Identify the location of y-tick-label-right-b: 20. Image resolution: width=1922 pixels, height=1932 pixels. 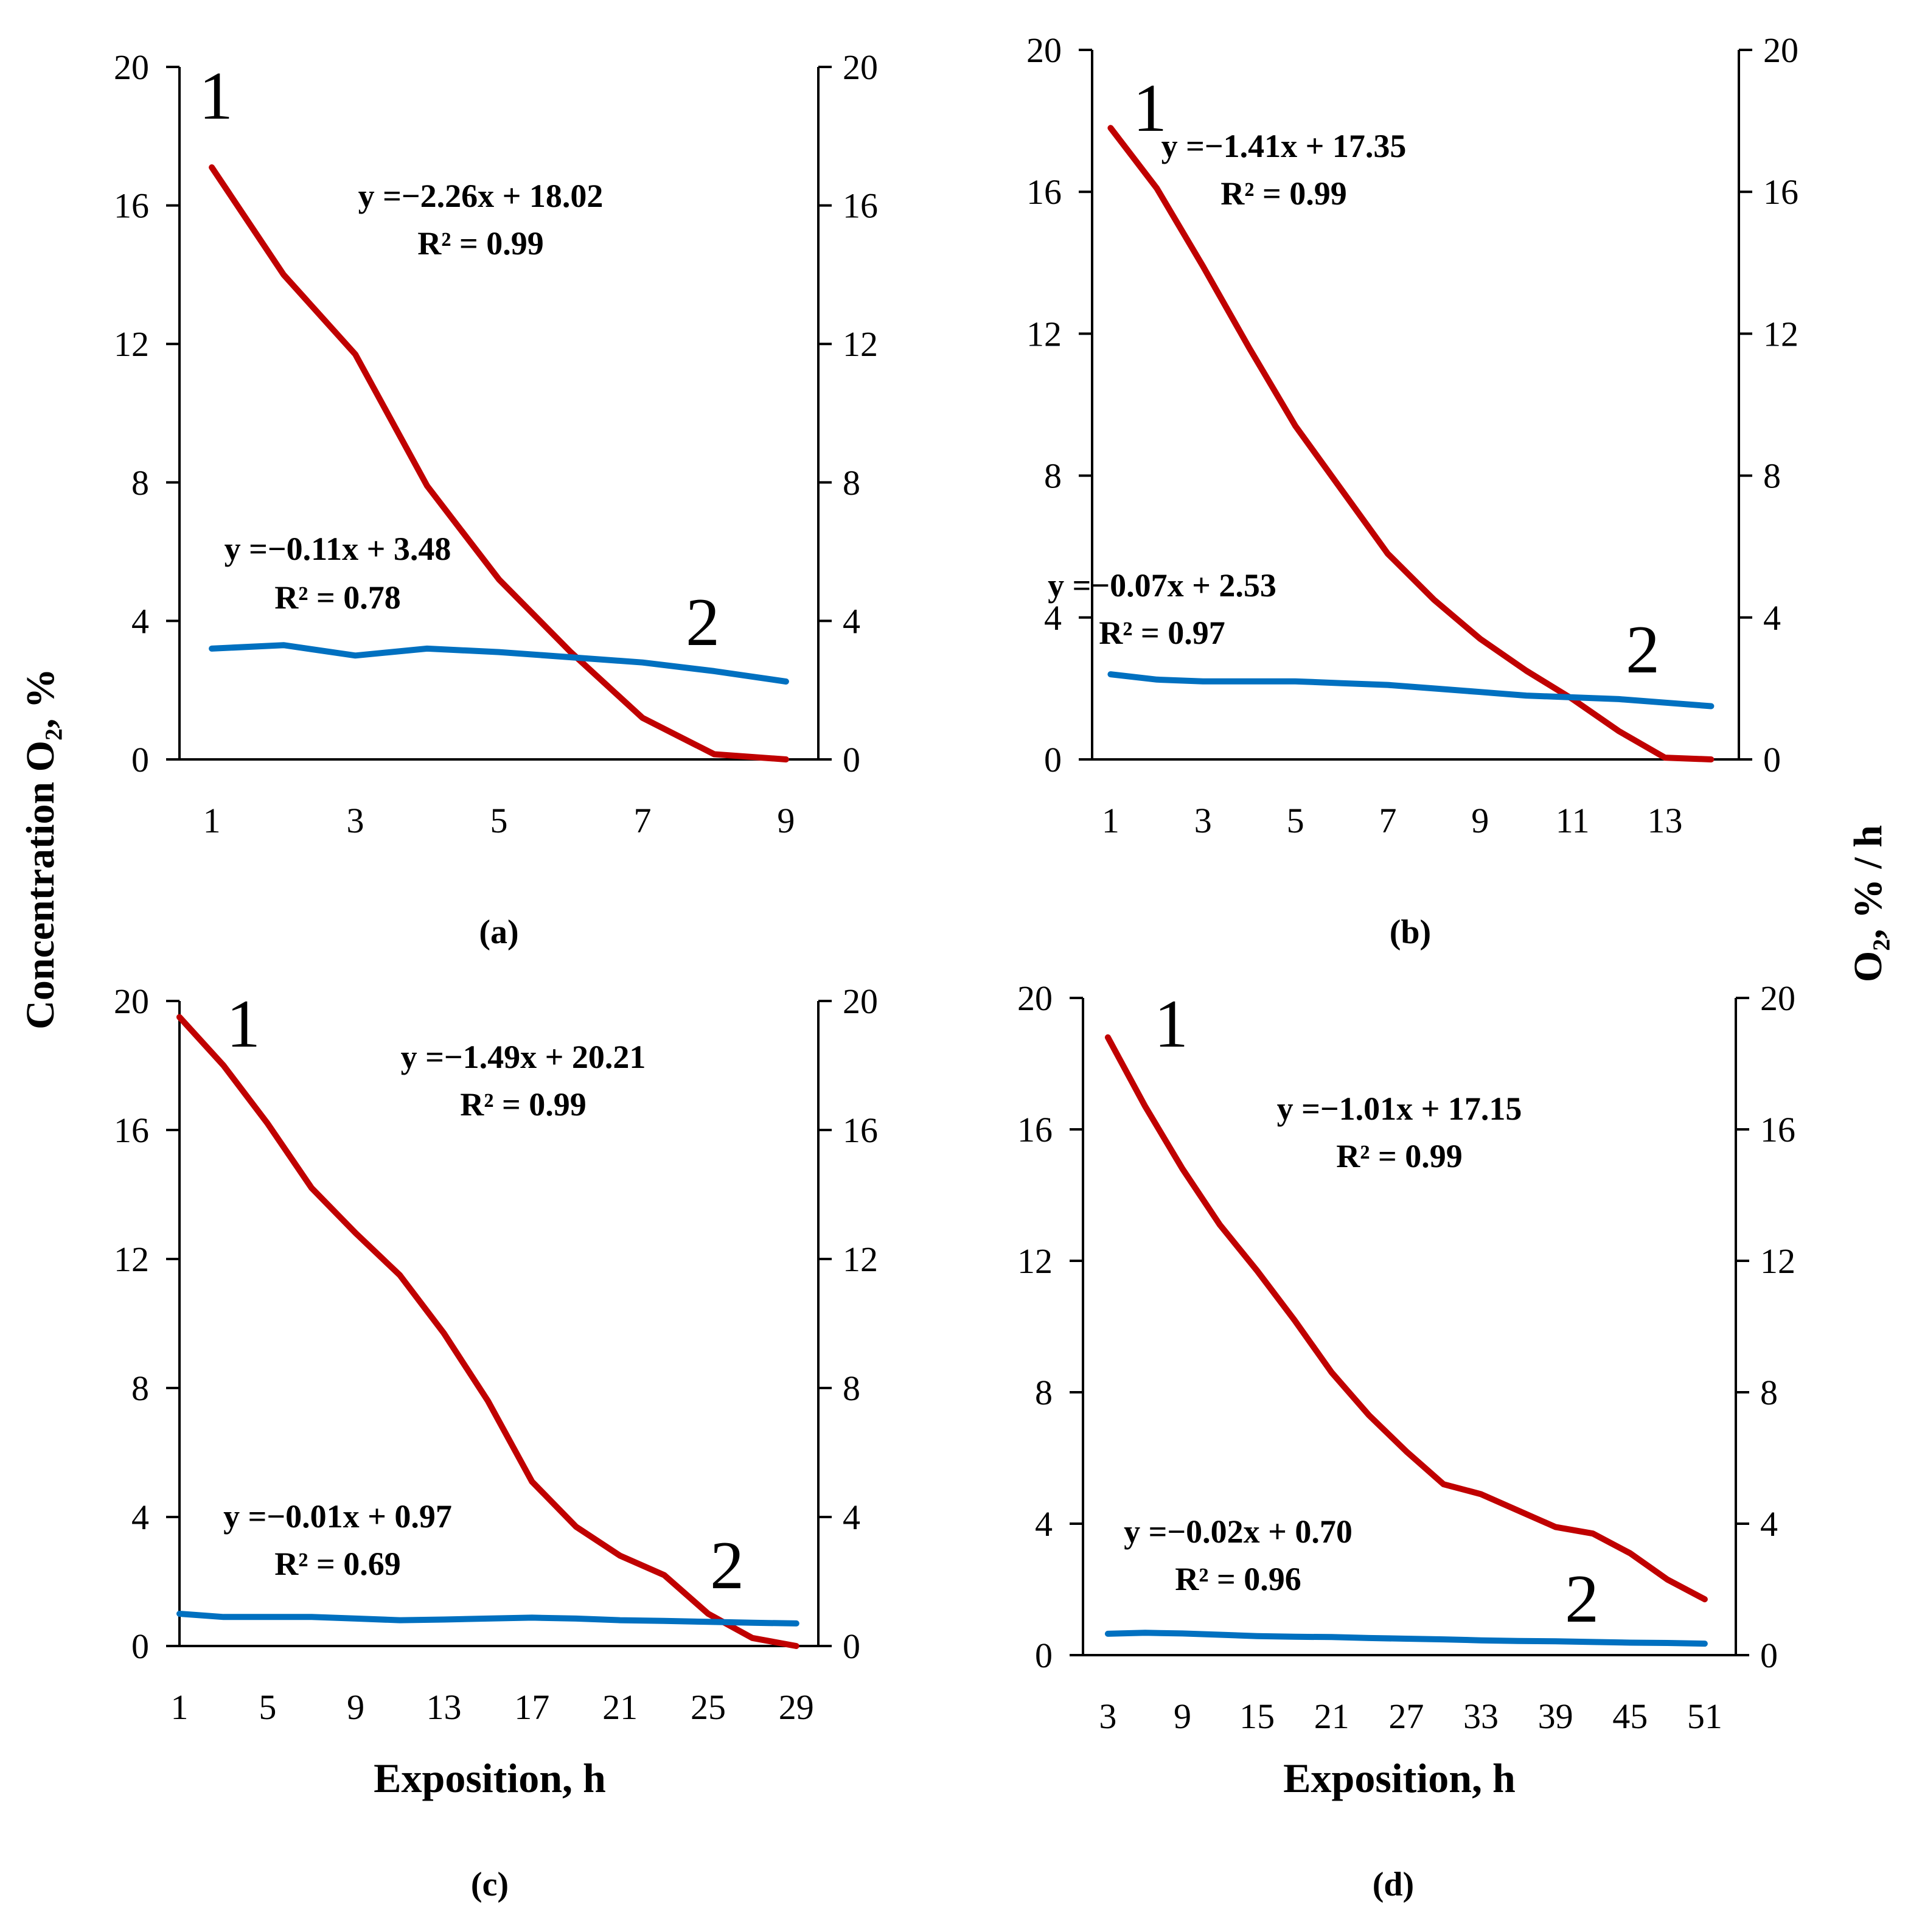
(1780, 50).